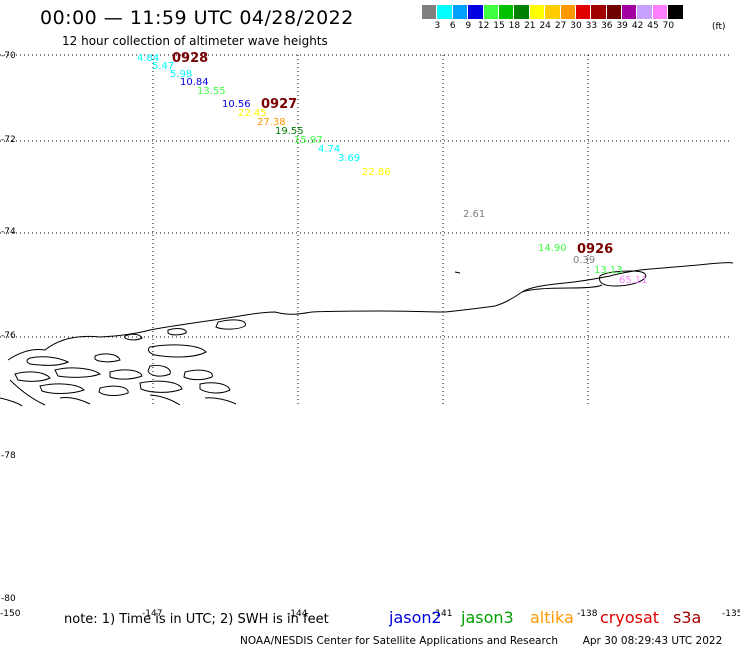 This screenshot has width=740, height=650. What do you see at coordinates (514, 26) in the screenshot?
I see `legend-label: 18` at bounding box center [514, 26].